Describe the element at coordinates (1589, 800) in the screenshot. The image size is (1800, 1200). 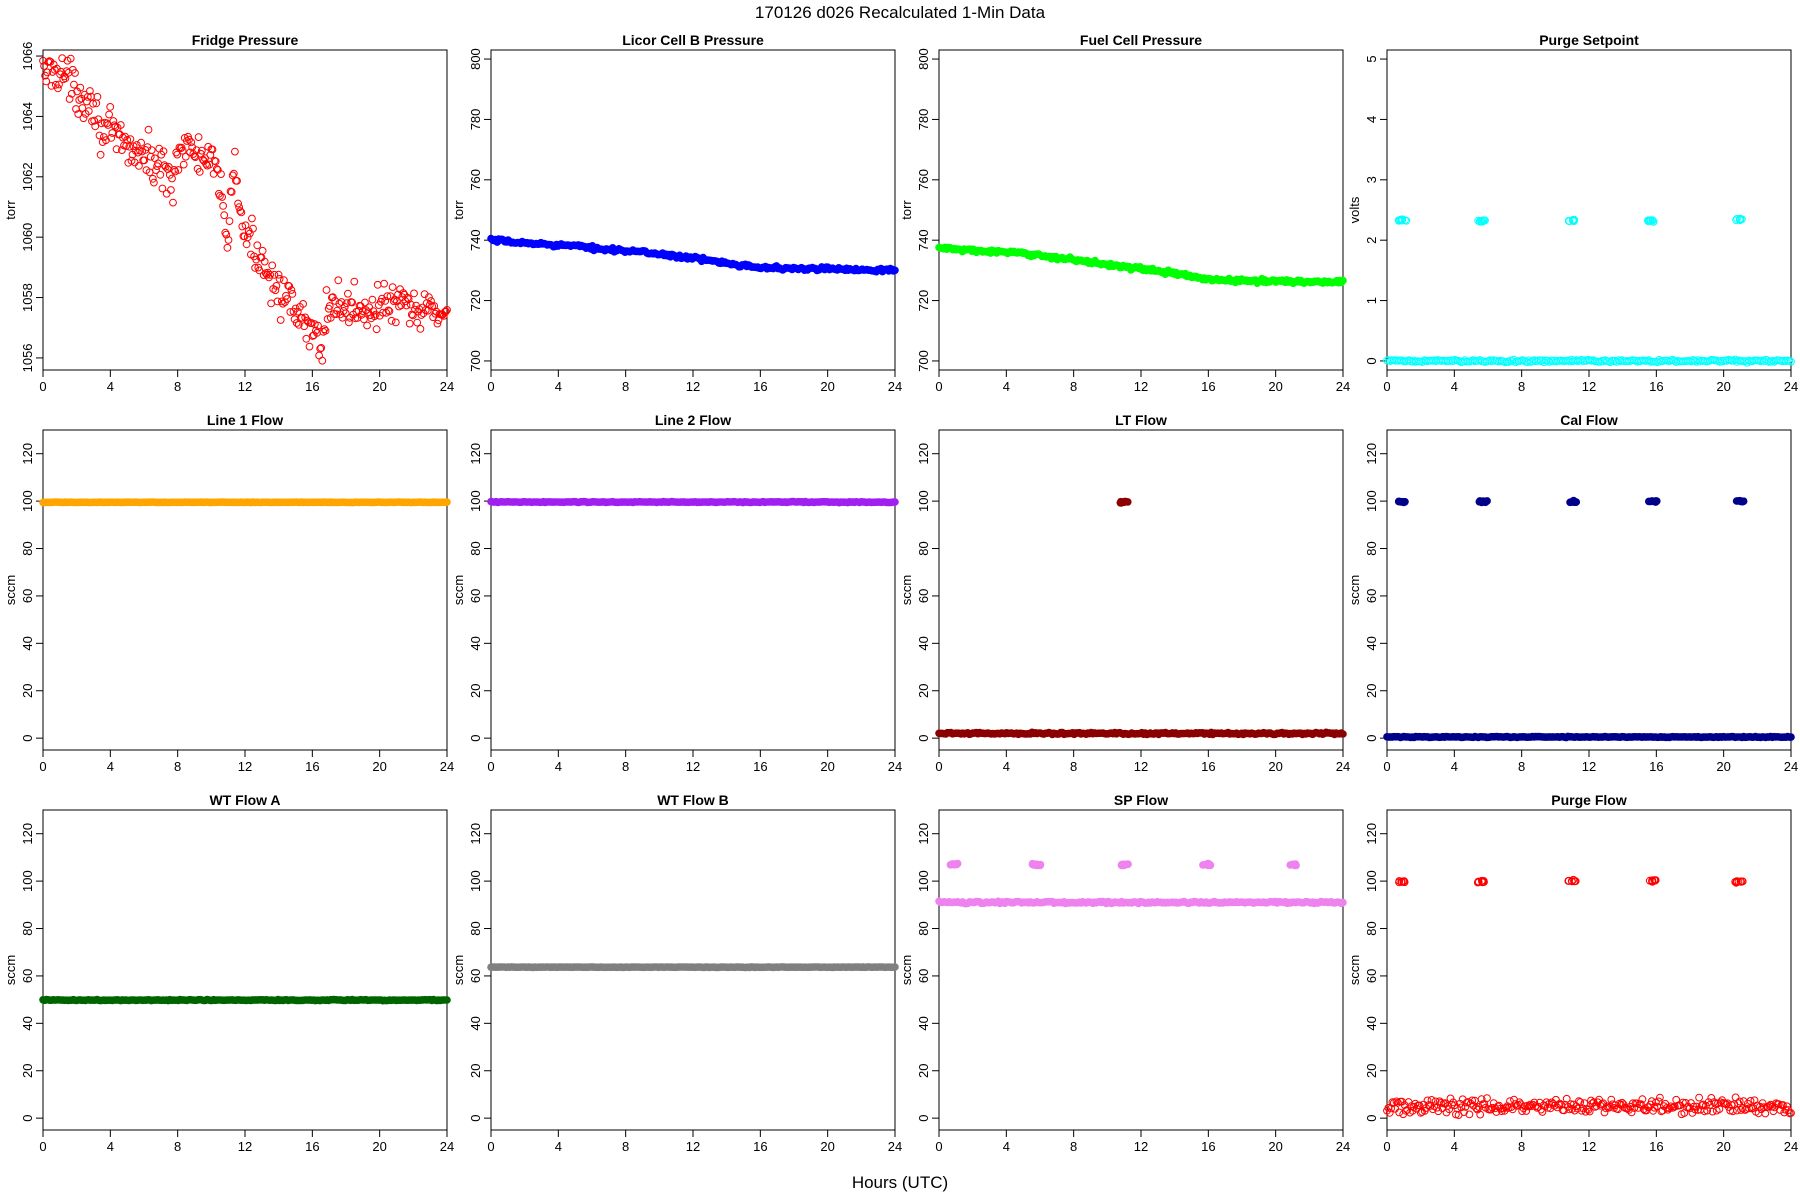
I see `panel-title: Purge Flow` at that location.